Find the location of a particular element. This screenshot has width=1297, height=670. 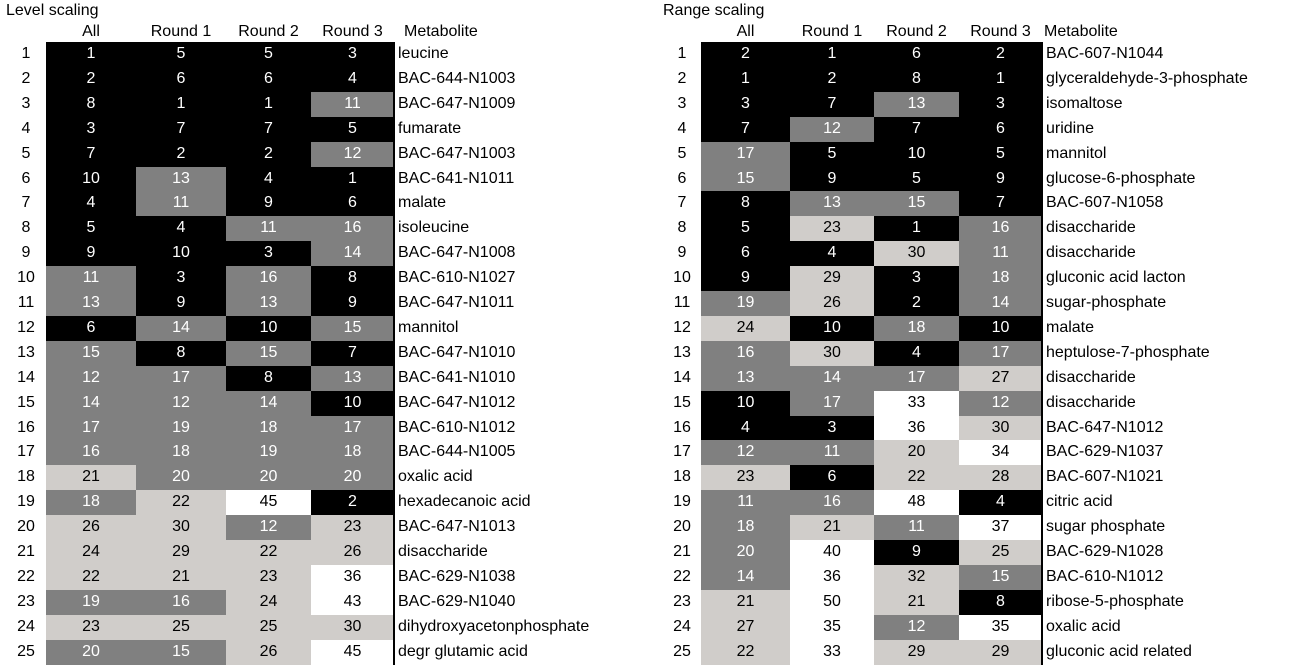

rank-cell: 21 is located at coordinates (832, 527).